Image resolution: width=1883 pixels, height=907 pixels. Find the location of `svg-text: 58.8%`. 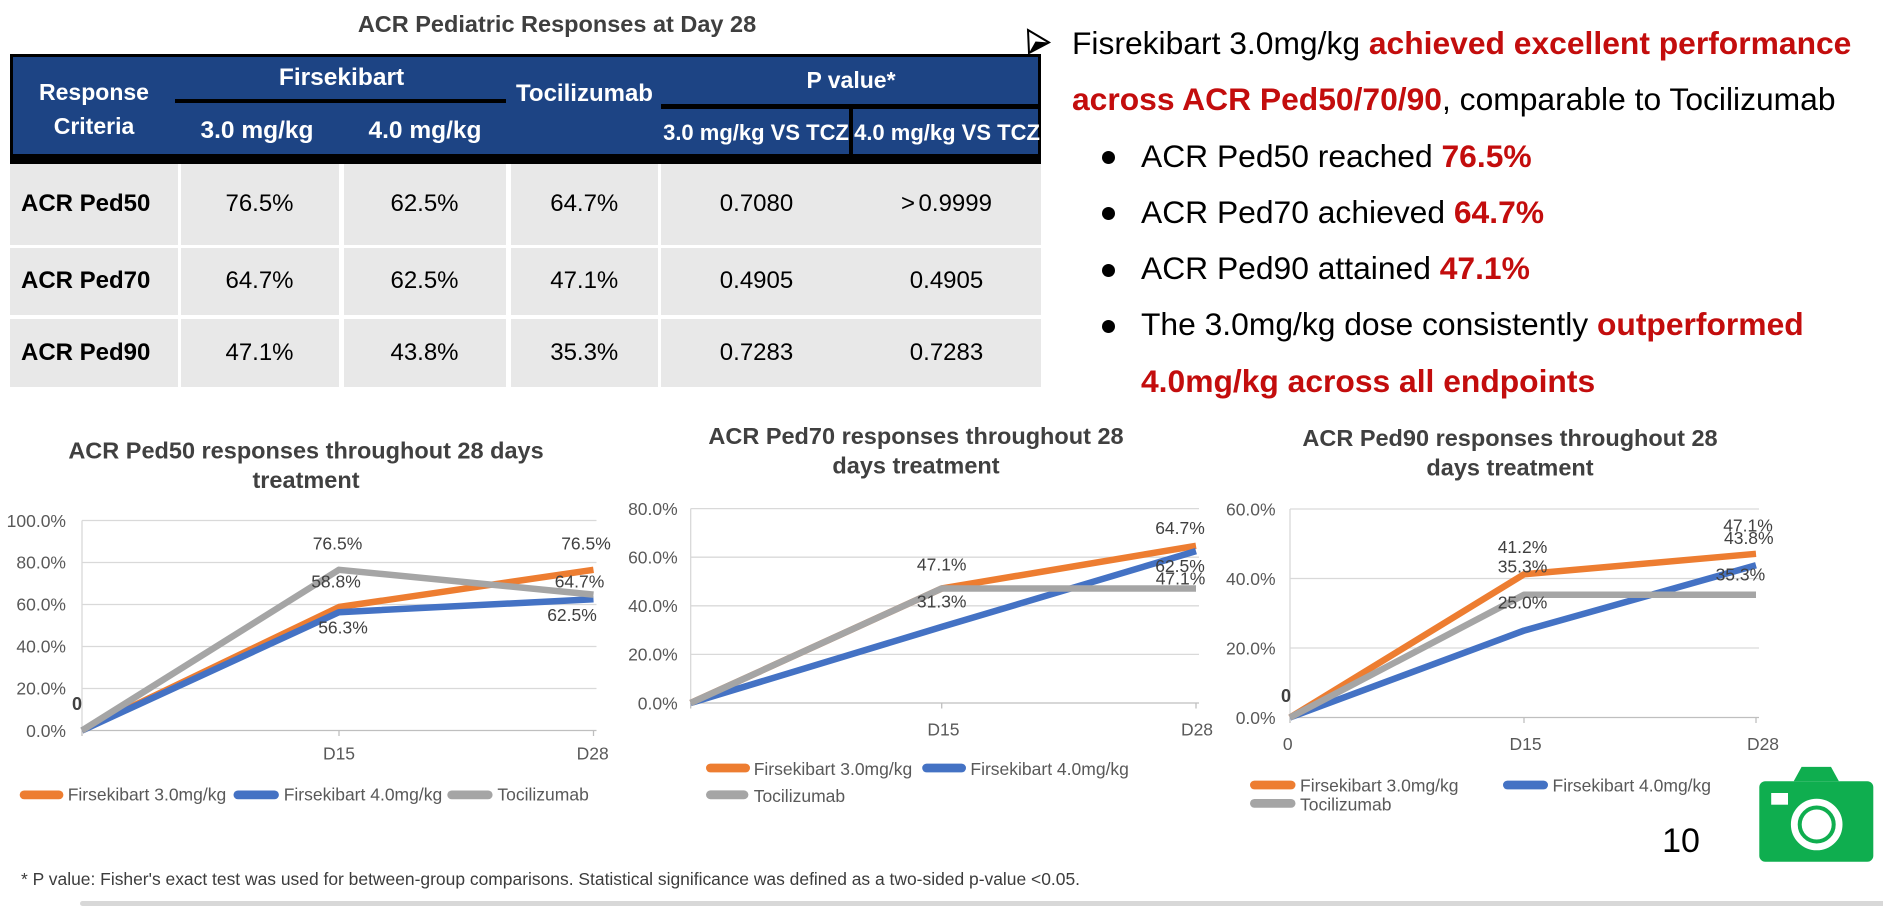

svg-text: 58.8% is located at coordinates (336, 582).